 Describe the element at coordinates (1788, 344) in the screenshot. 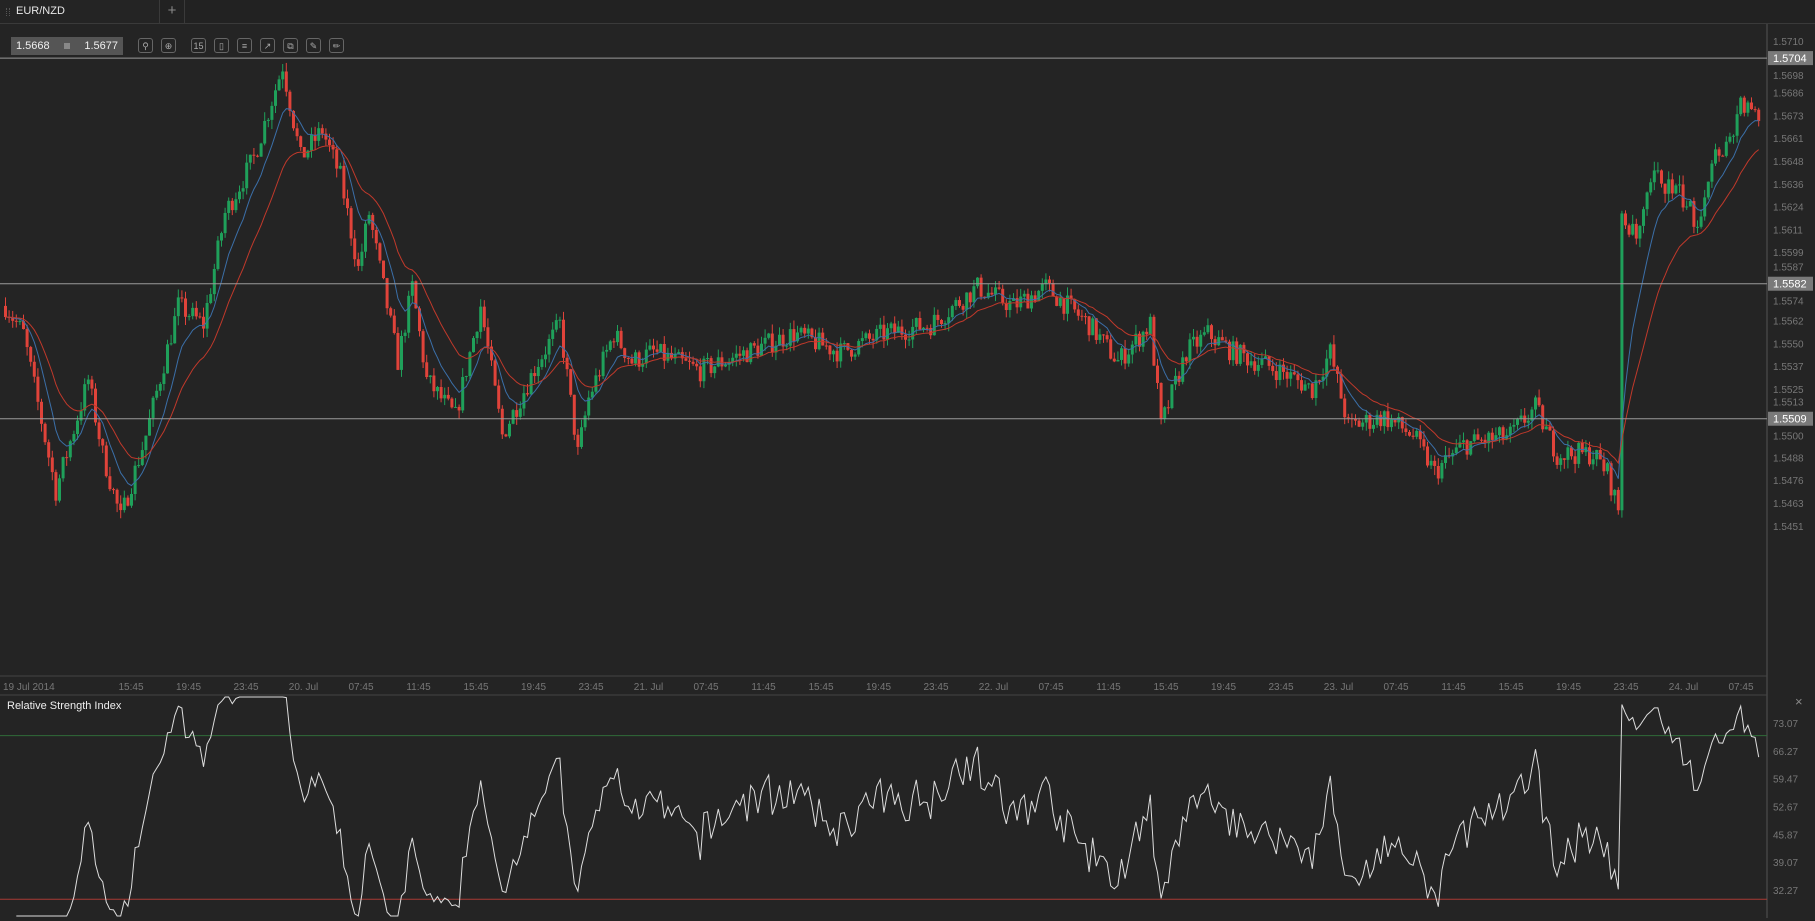

I see `price-axis-label: 1.5550` at that location.